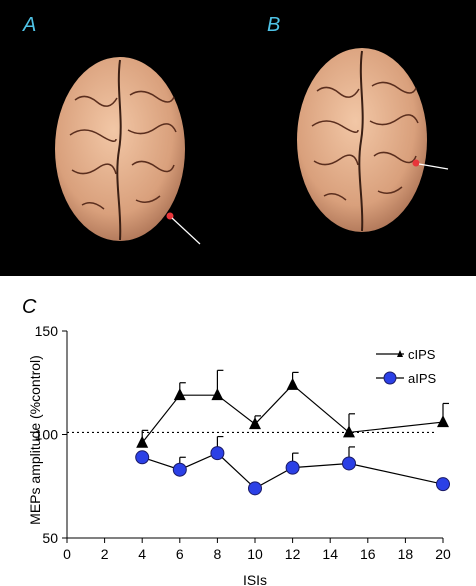 The height and width of the screenshot is (586, 476). I want to click on x-tick-label: 0, so click(67, 554).